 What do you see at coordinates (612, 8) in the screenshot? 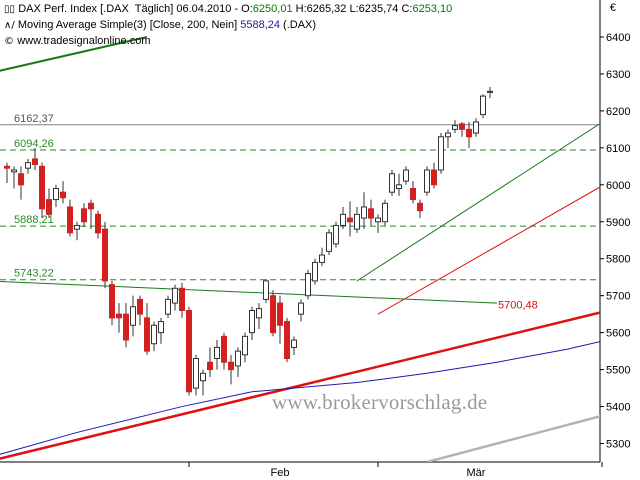
I see `currency-label: €` at bounding box center [612, 8].